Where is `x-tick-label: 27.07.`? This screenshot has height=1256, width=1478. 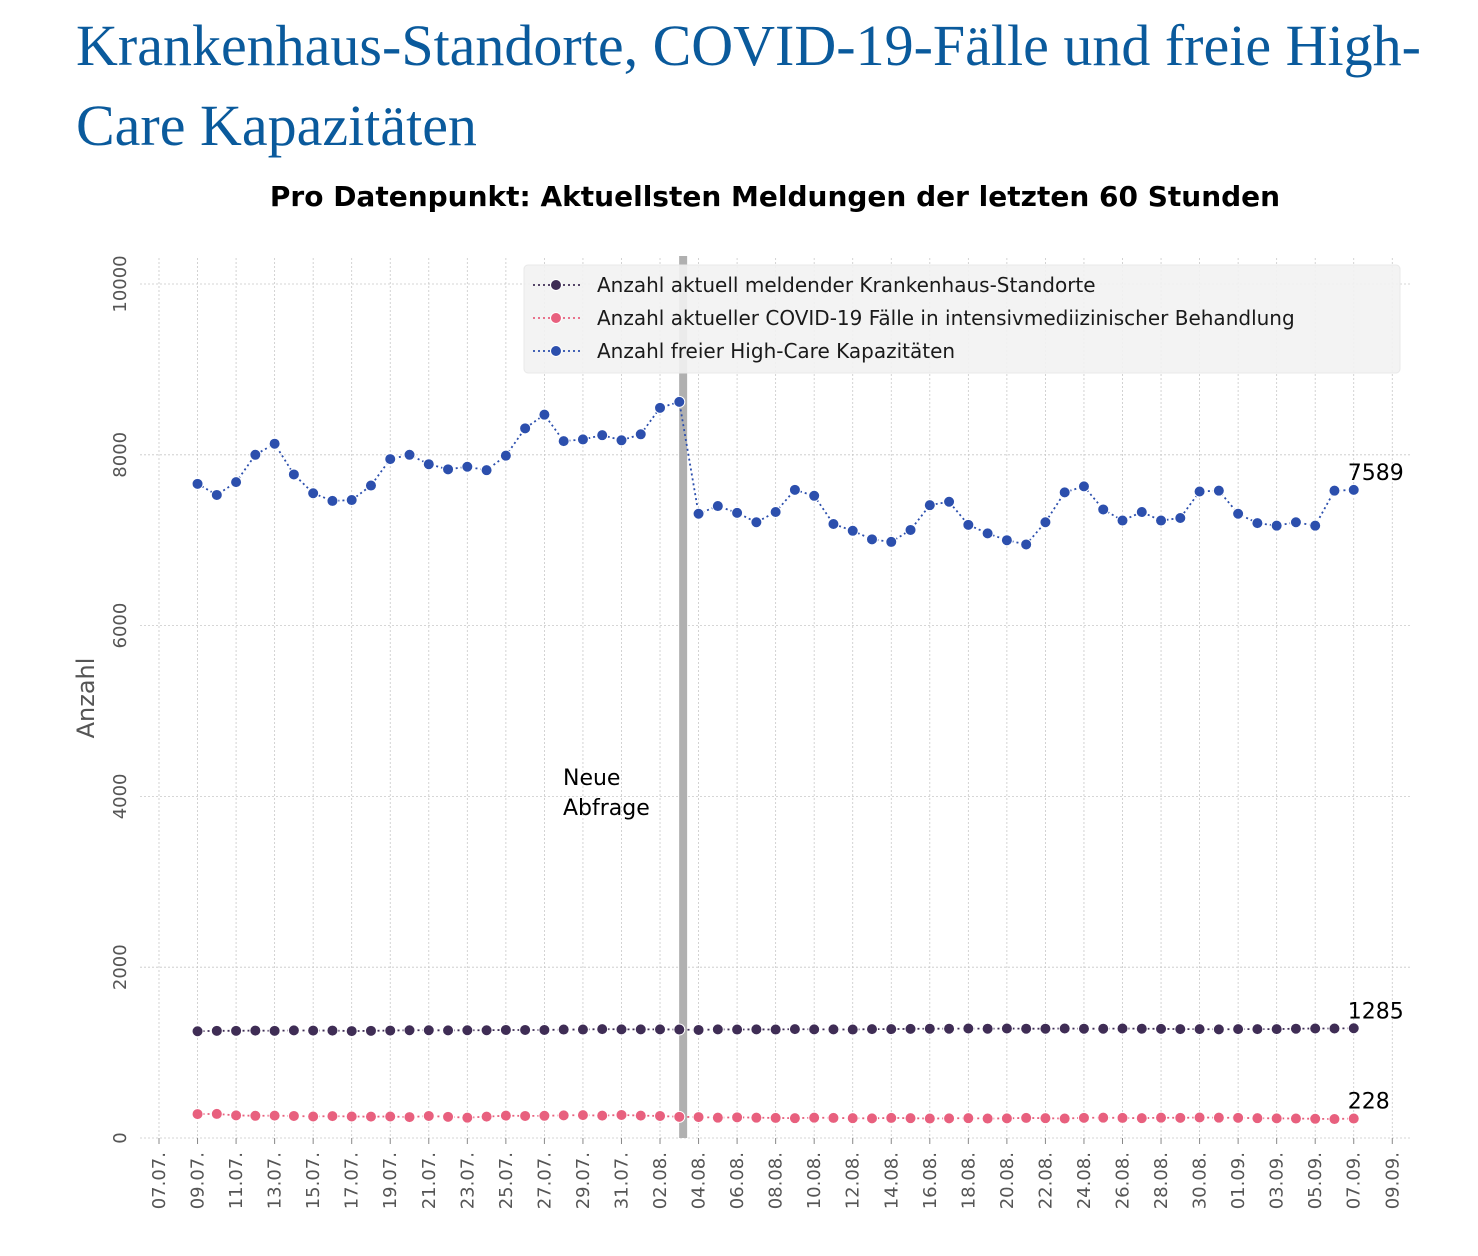 x-tick-label: 27.07. is located at coordinates (544, 1180).